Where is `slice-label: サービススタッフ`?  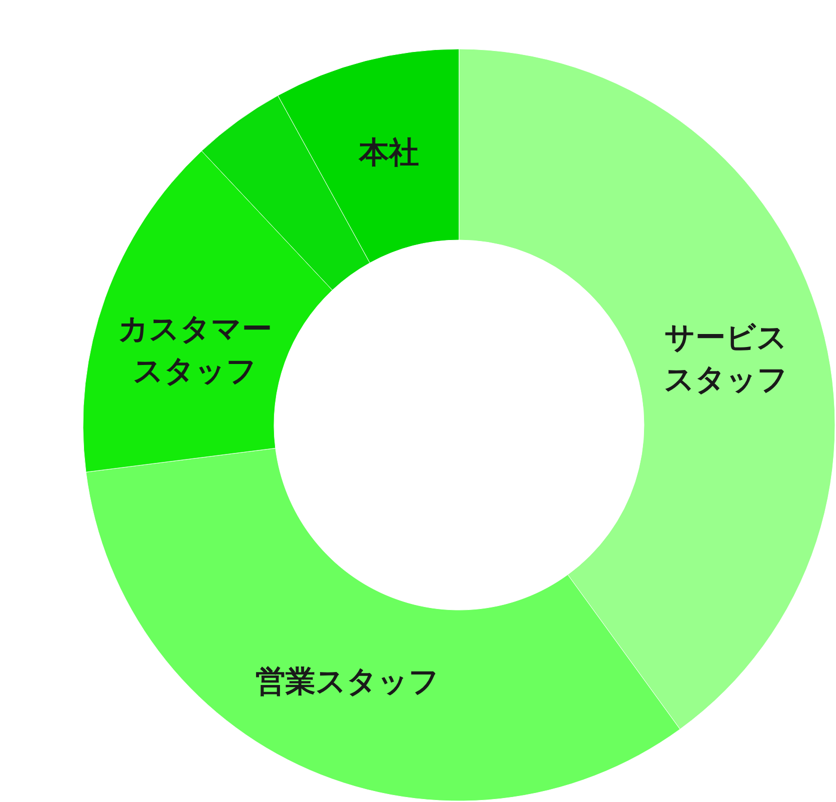
slice-label: サービススタッフ is located at coordinates (726, 359).